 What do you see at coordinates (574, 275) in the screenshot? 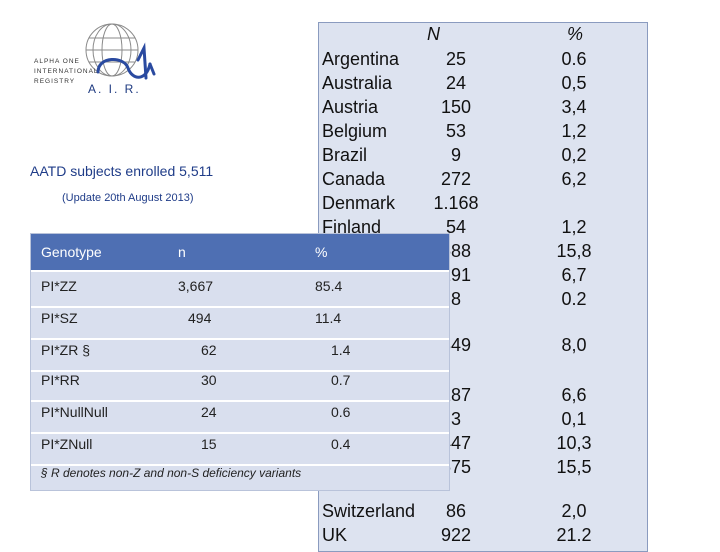
I see `country-pct: 6,7` at bounding box center [574, 275].